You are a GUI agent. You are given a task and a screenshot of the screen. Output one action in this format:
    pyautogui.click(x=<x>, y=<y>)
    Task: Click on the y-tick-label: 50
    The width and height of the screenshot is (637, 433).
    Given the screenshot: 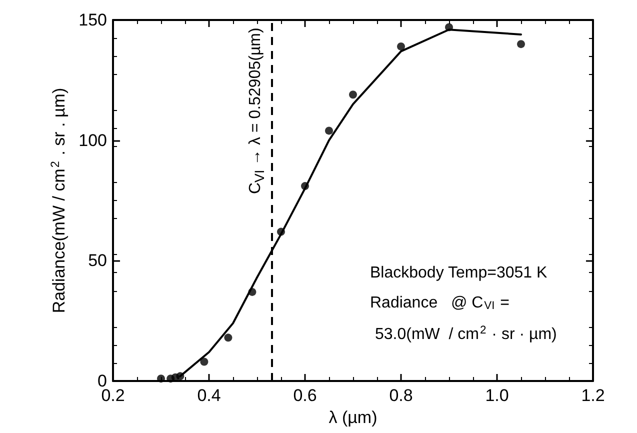 What is the action you would take?
    pyautogui.click(x=97, y=260)
    